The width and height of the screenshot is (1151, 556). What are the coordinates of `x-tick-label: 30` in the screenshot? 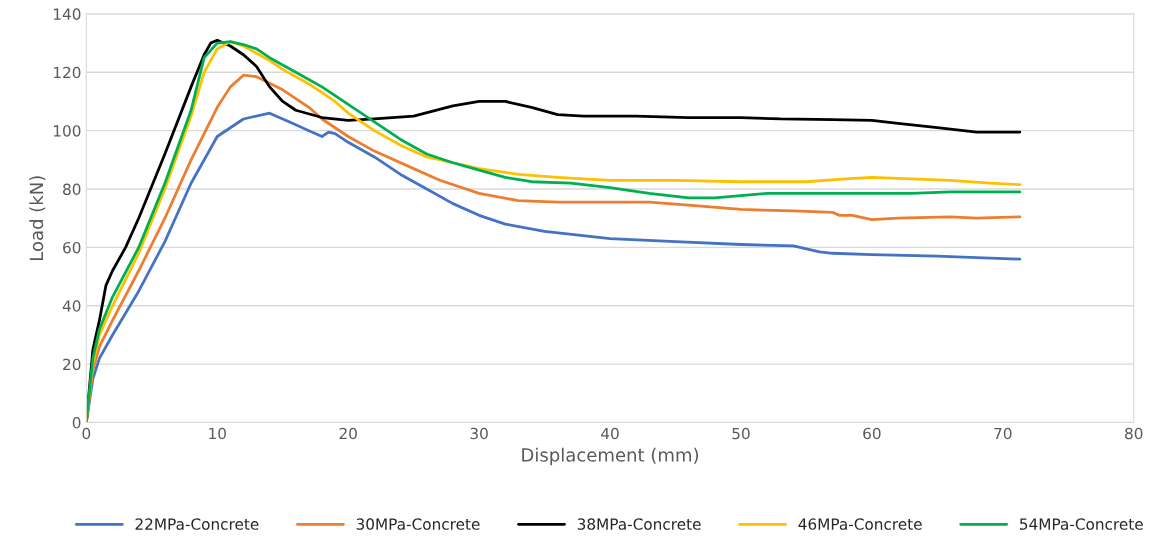 It's located at (479, 433).